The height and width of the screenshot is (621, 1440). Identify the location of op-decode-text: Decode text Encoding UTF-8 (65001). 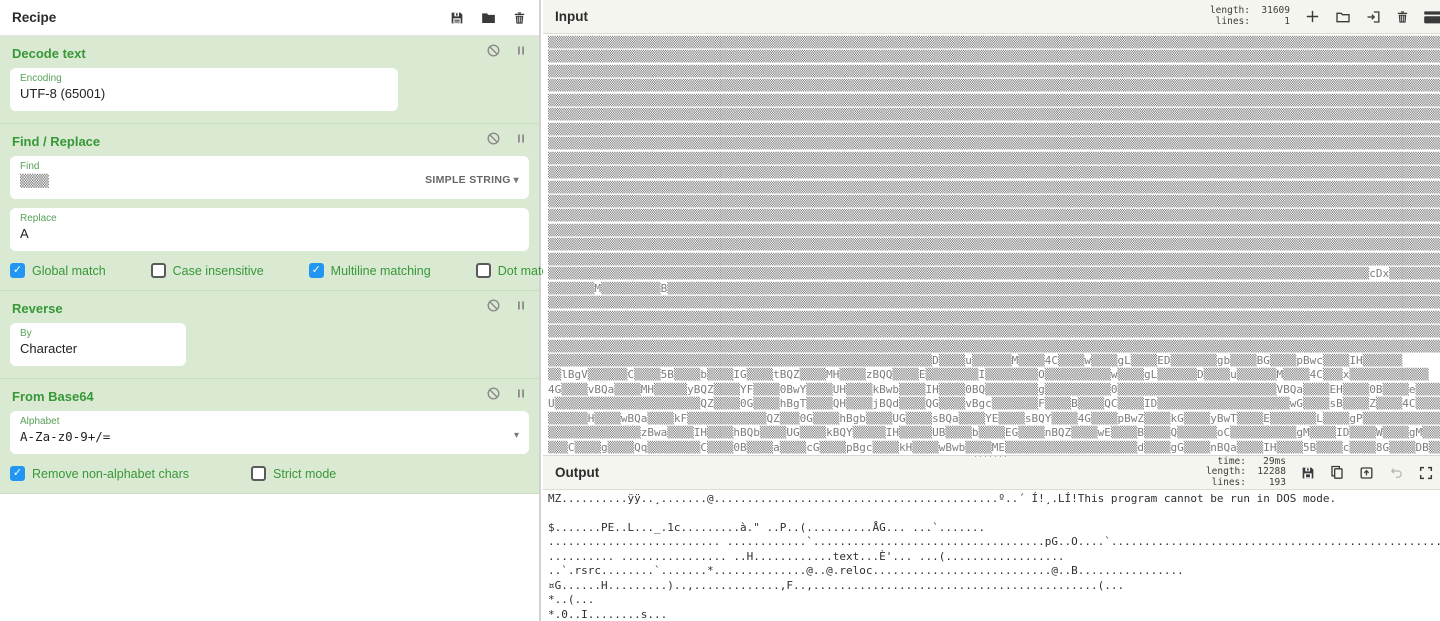
(269, 80).